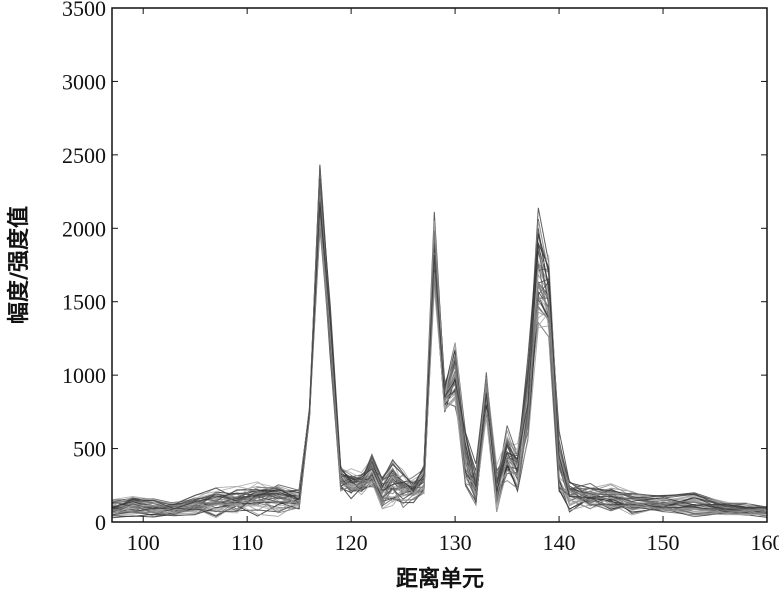  Describe the element at coordinates (84, 228) in the screenshot. I see `y-tick-label: 2000` at that location.